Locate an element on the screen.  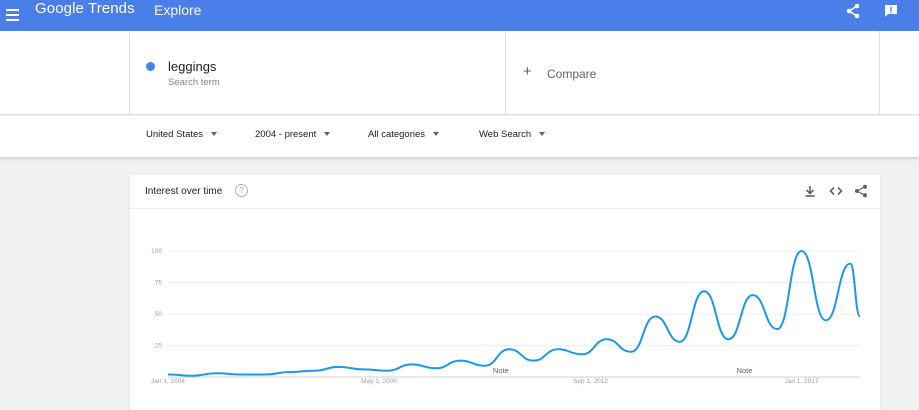
search-term-type: Search term is located at coordinates (194, 82).